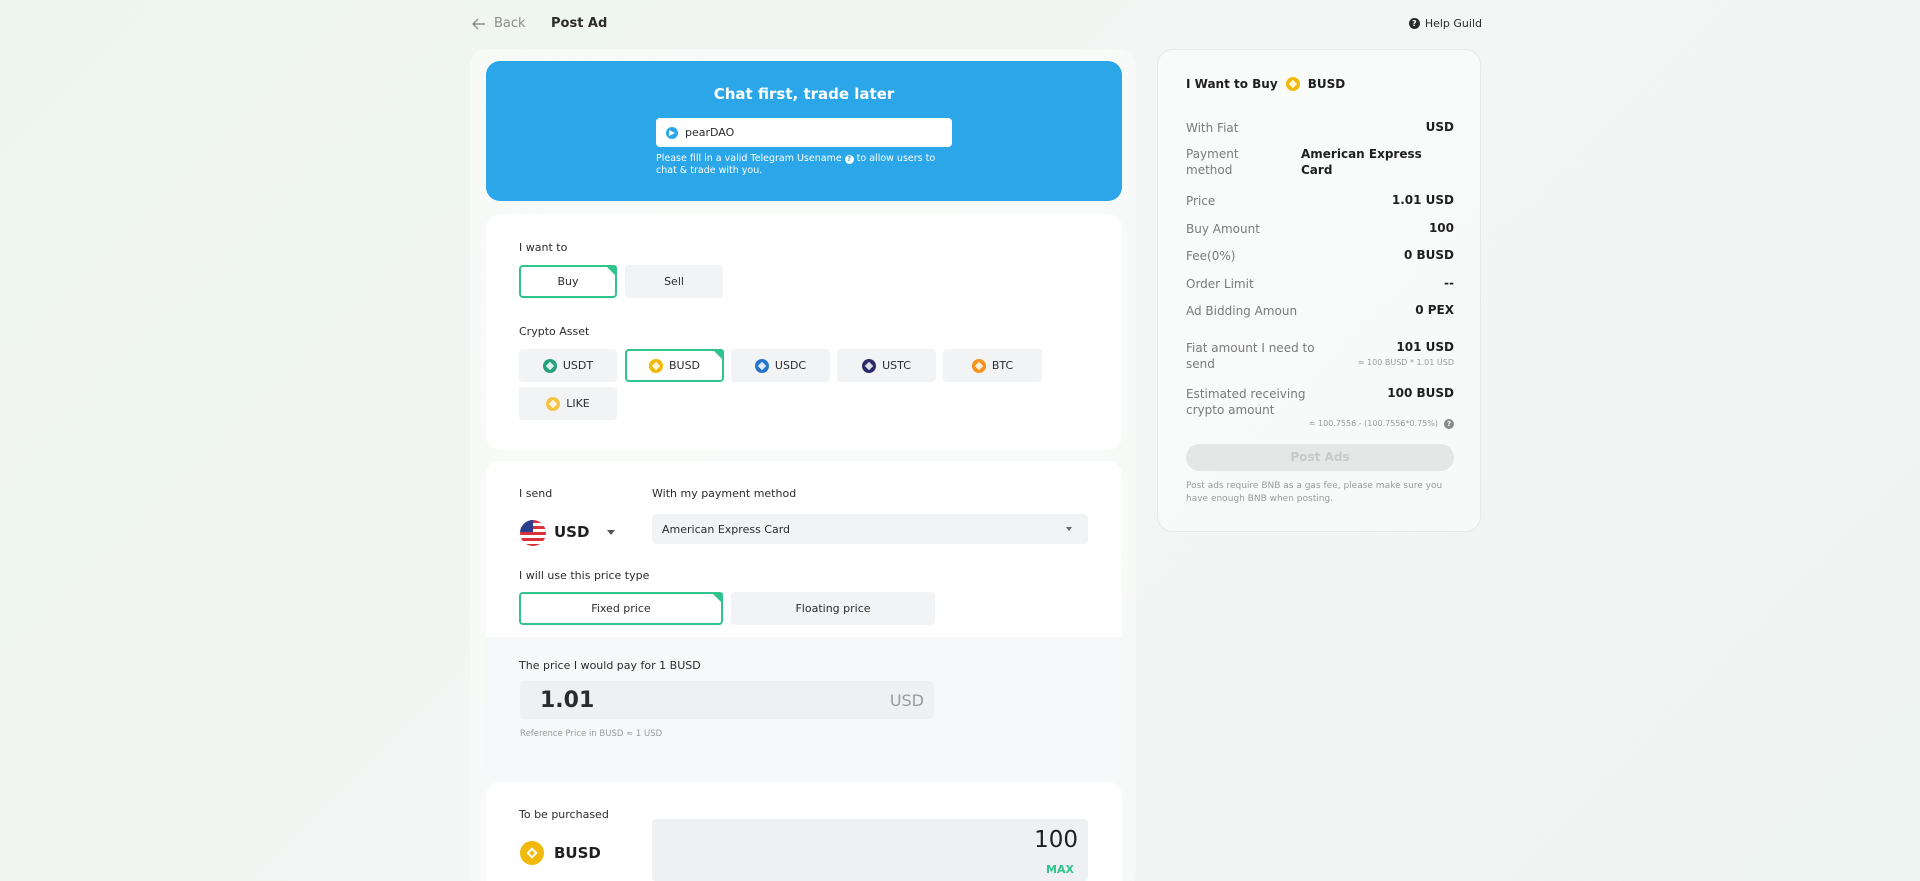 The width and height of the screenshot is (1920, 881). I want to click on row-value: American Express Card, so click(1361, 162).